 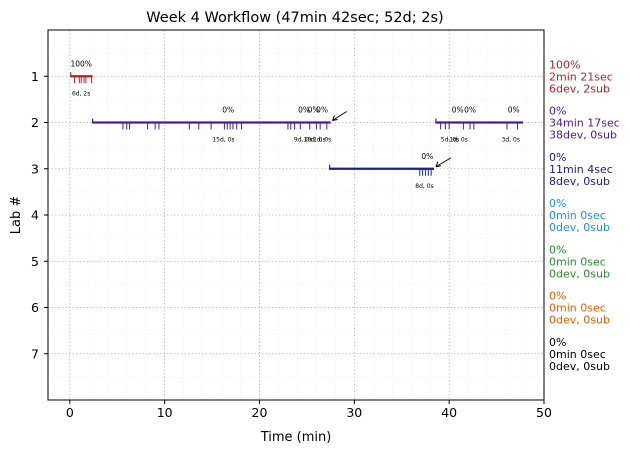 What do you see at coordinates (39, 215) in the screenshot?
I see `y-axis: 1 2 3 4 5 6 7` at bounding box center [39, 215].